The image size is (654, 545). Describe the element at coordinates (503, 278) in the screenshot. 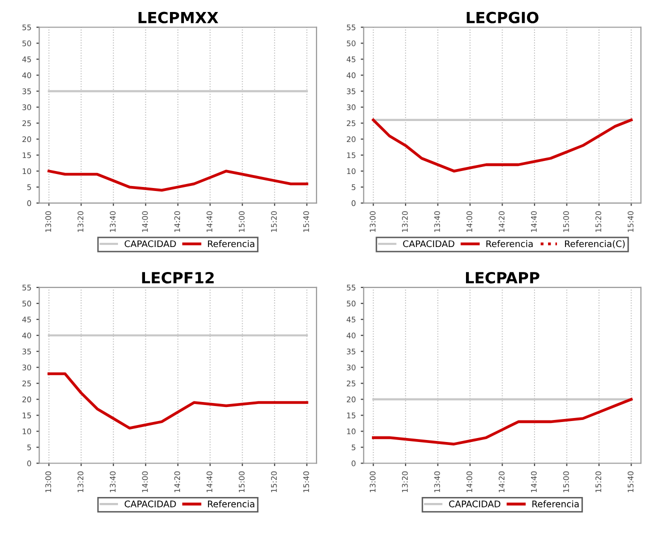

I see `chart-title: LECPAPP` at that location.